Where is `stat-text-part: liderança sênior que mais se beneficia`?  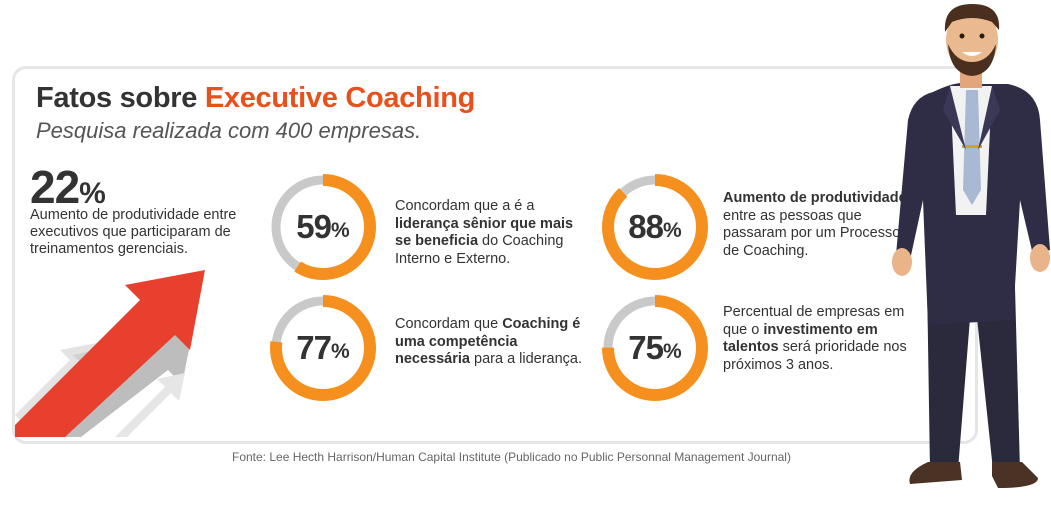
stat-text-part: liderança sênior que mais se beneficia is located at coordinates (484, 232).